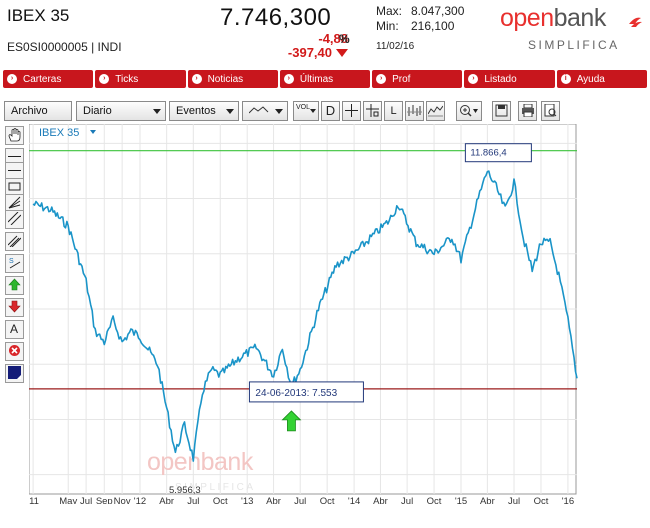  Describe the element at coordinates (527, 18) in the screenshot. I see `logo-part-open: open` at that location.